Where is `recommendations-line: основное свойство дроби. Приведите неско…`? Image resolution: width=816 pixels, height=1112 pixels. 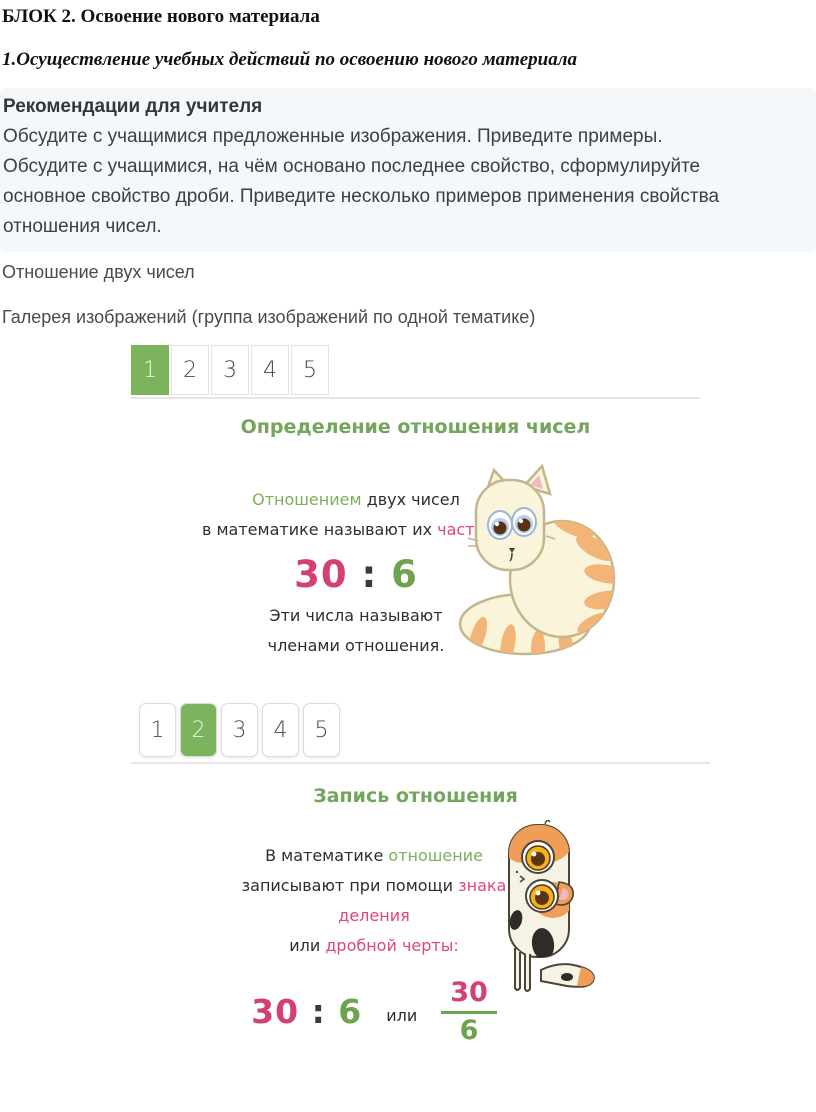
recommendations-line: основное свойство дроби. Приведите неско… is located at coordinates (361, 196).